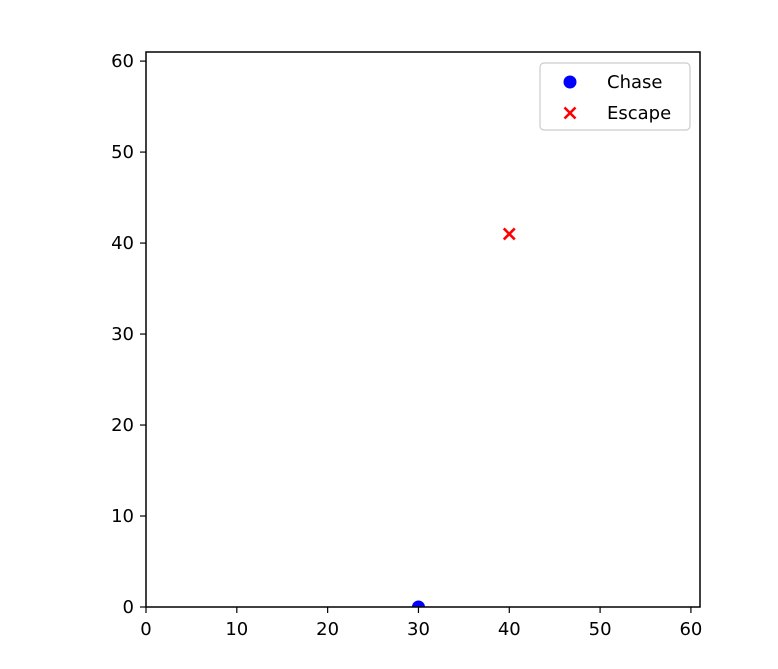 The image size is (778, 669). What do you see at coordinates (122, 334) in the screenshot?
I see `y-tick-label: 30` at bounding box center [122, 334].